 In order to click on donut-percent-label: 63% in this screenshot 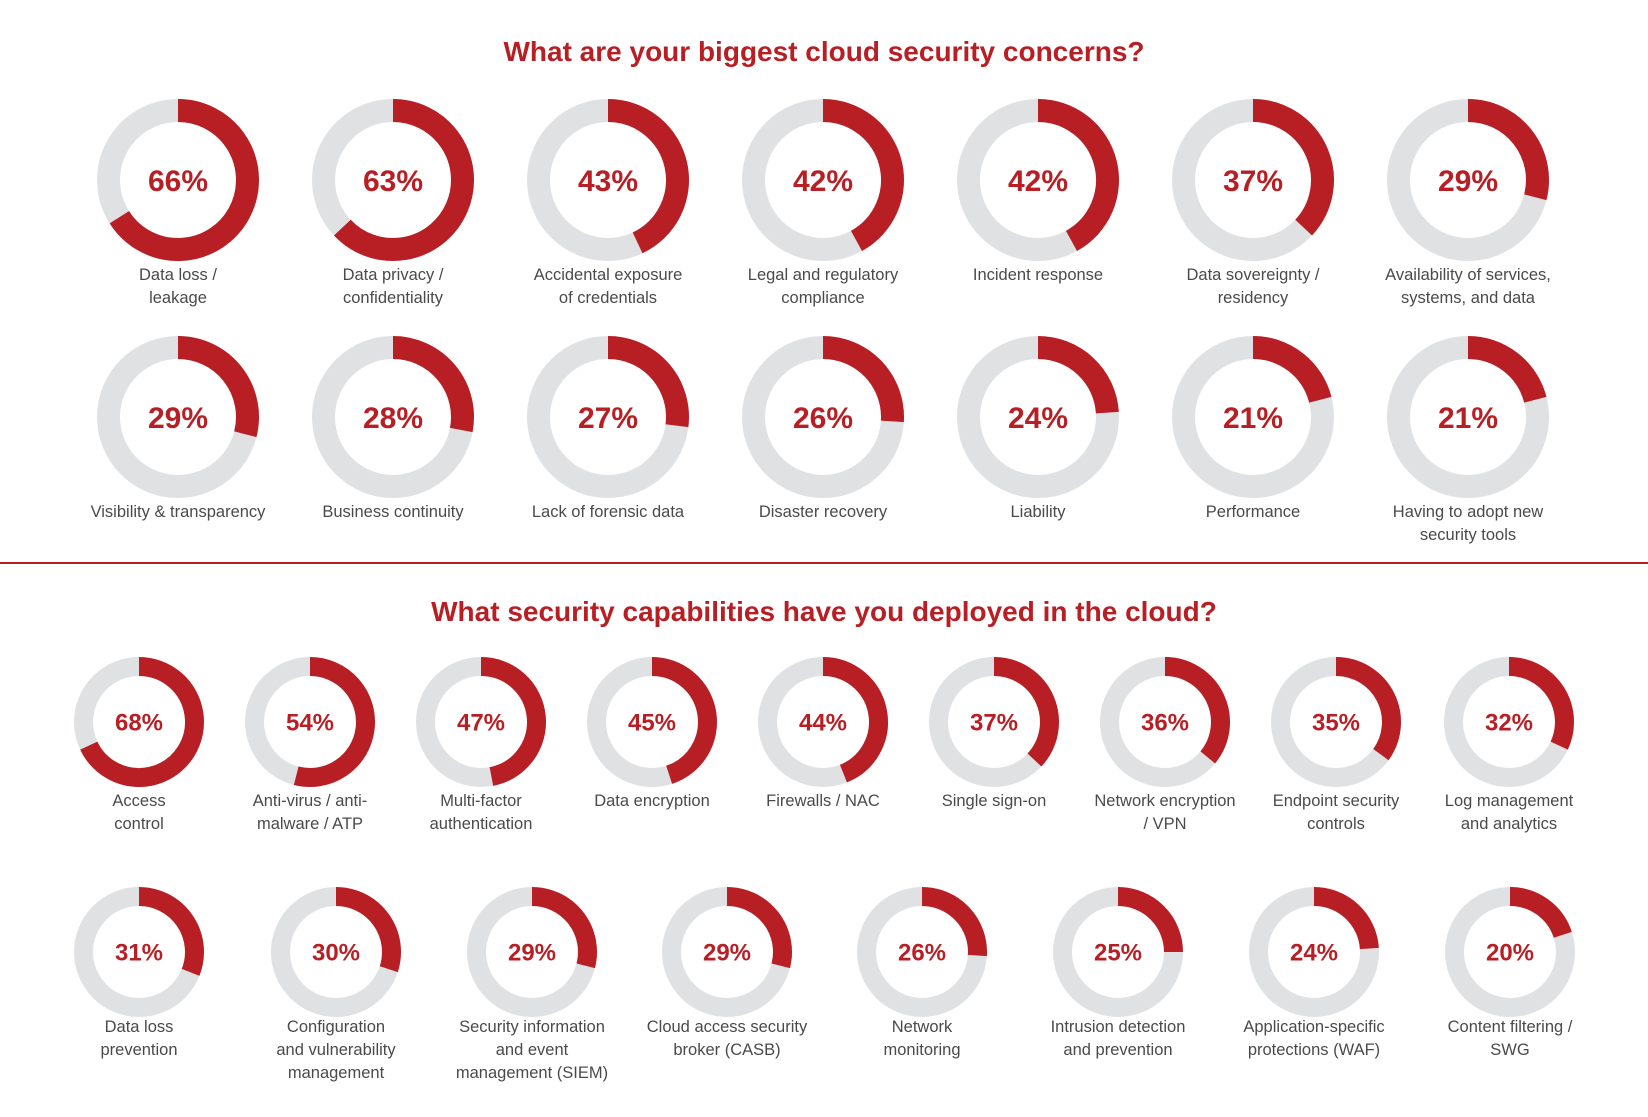, I will do `click(393, 181)`.